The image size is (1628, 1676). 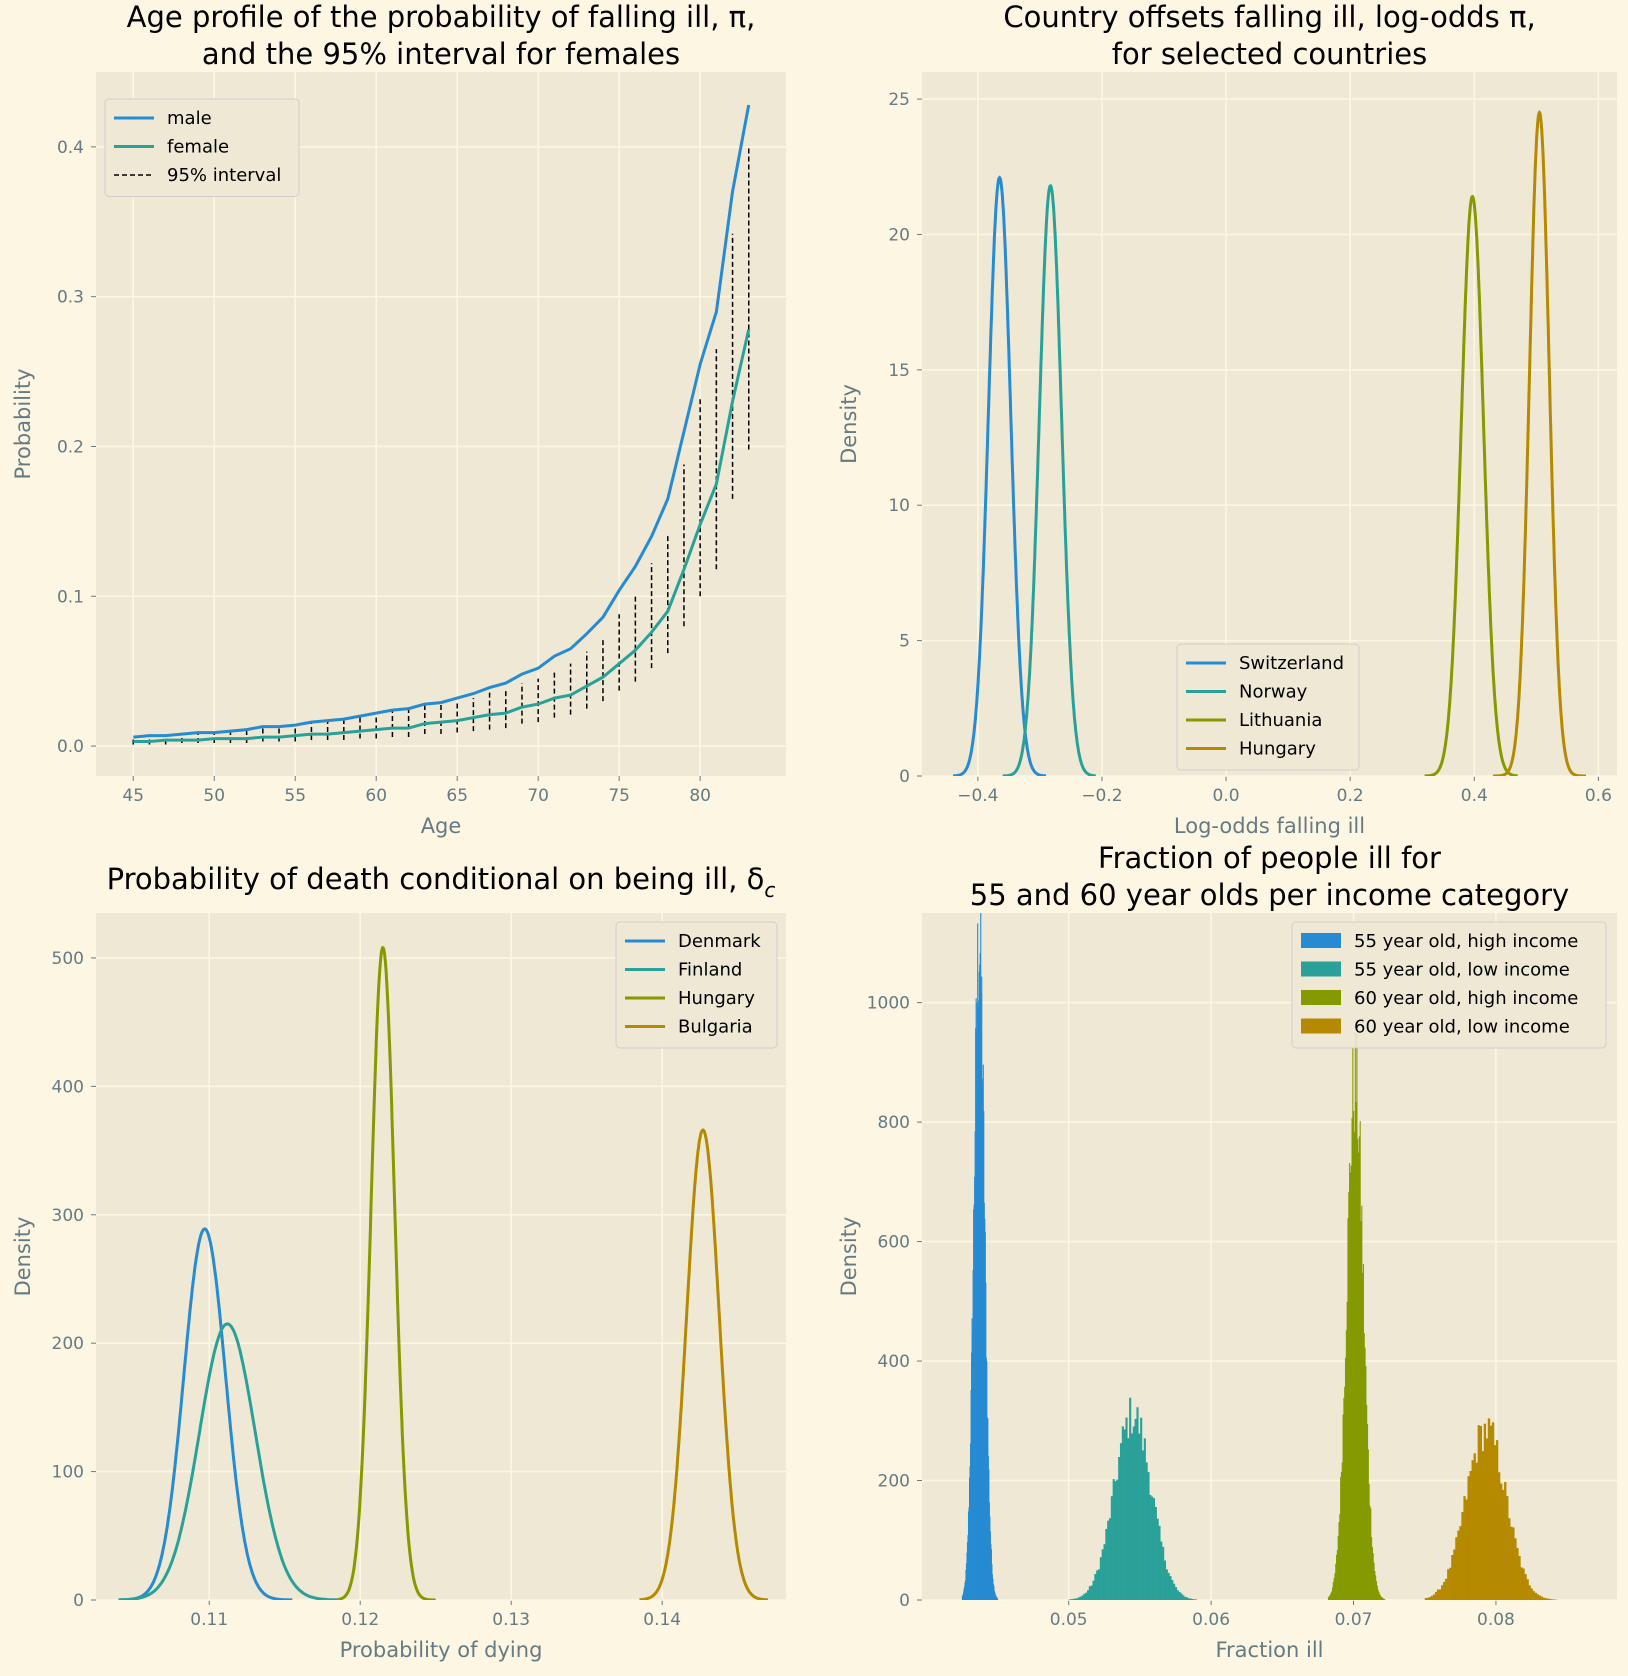 I want to click on legend-label: 60 year old, low income, so click(x=1462, y=1027).